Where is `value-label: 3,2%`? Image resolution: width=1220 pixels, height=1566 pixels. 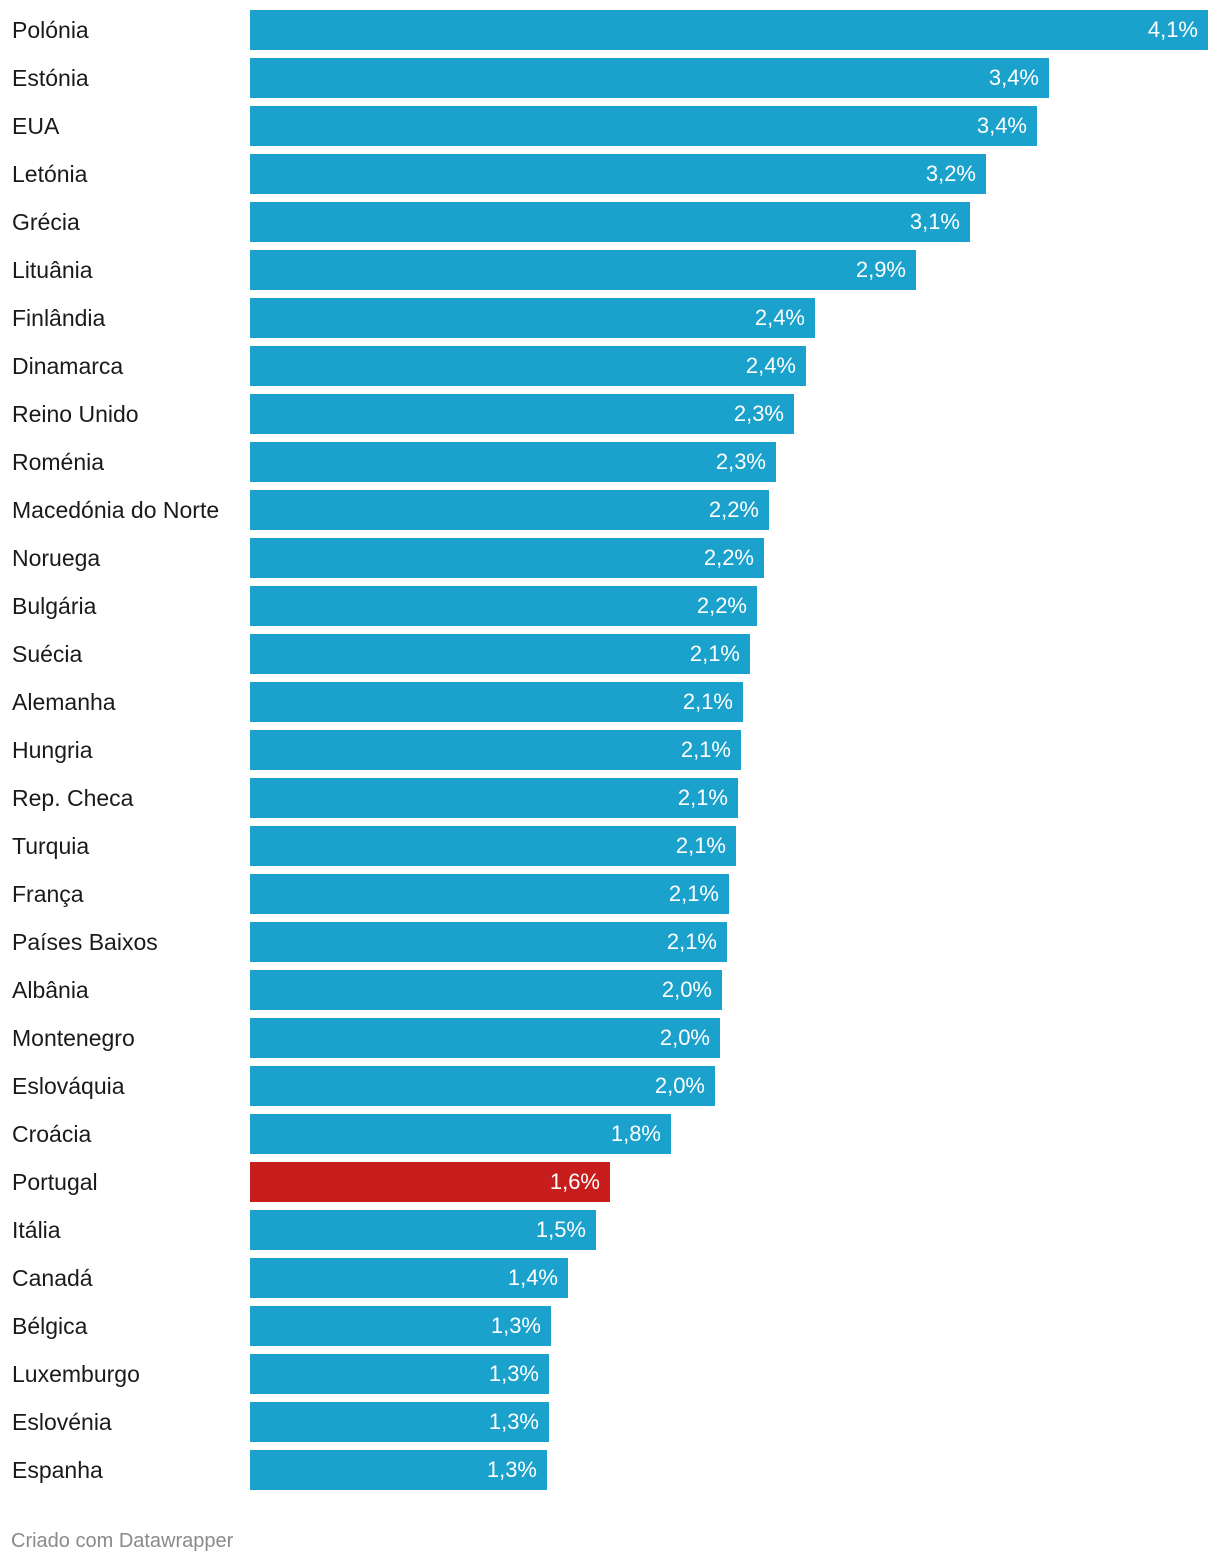 value-label: 3,2% is located at coordinates (950, 173).